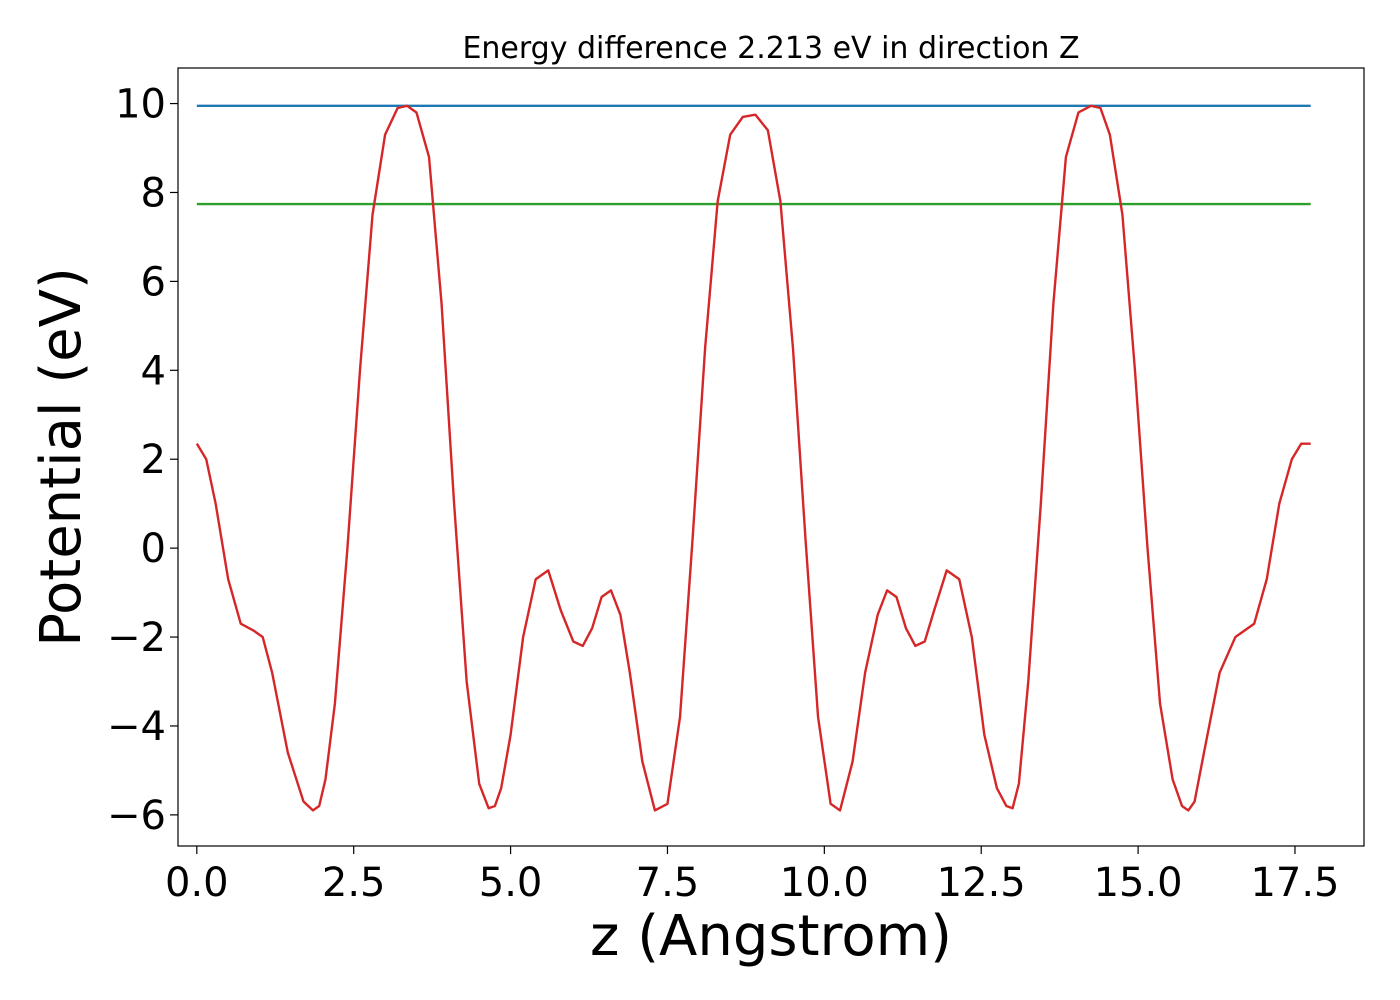 Image resolution: width=1400 pixels, height=1000 pixels. I want to click on x-tick-label: 12.5, so click(981, 883).